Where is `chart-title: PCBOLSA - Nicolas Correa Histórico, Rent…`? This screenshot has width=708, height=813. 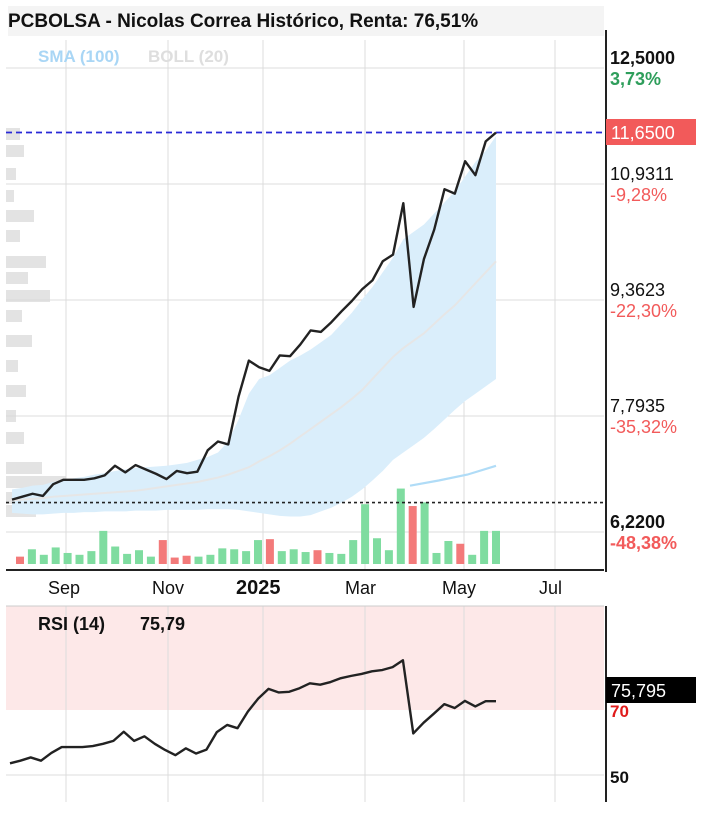
chart-title: PCBOLSA - Nicolas Correa Histórico, Rent… is located at coordinates (243, 21).